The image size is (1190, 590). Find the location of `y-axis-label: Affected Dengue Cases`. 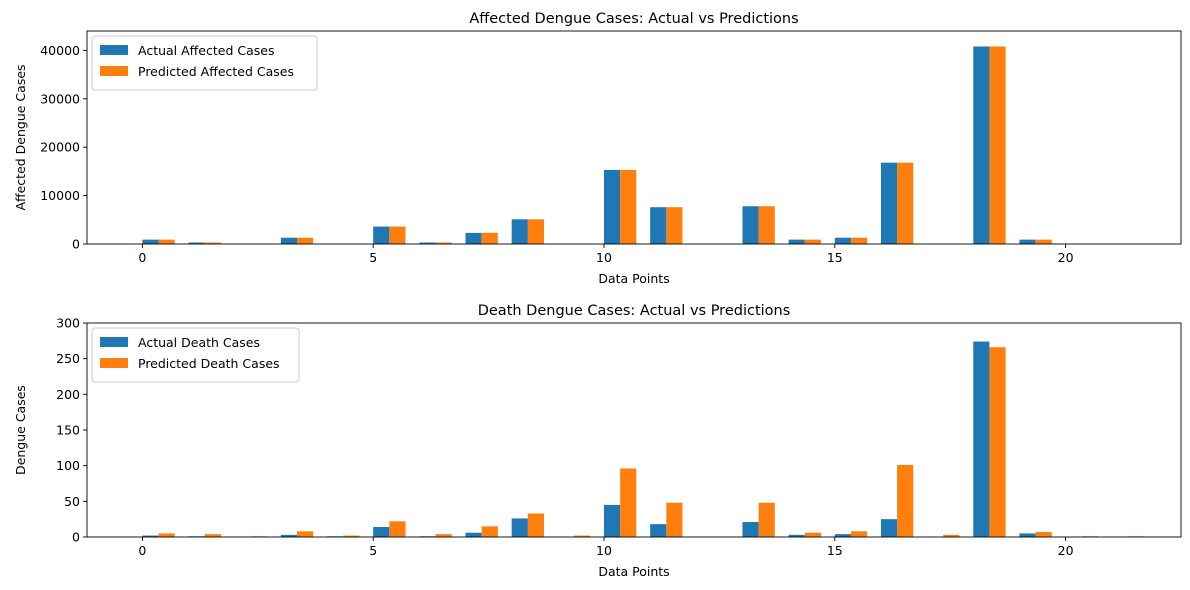

y-axis-label: Affected Dengue Cases is located at coordinates (20, 137).